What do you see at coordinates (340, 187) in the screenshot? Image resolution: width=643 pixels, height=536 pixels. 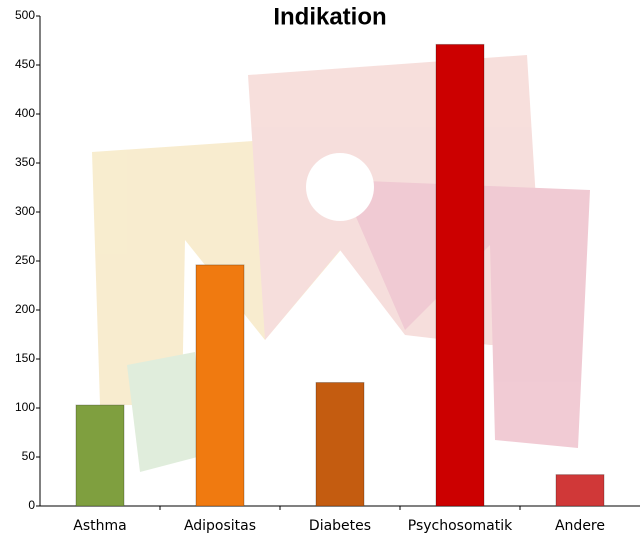 I see `deco-circle` at bounding box center [340, 187].